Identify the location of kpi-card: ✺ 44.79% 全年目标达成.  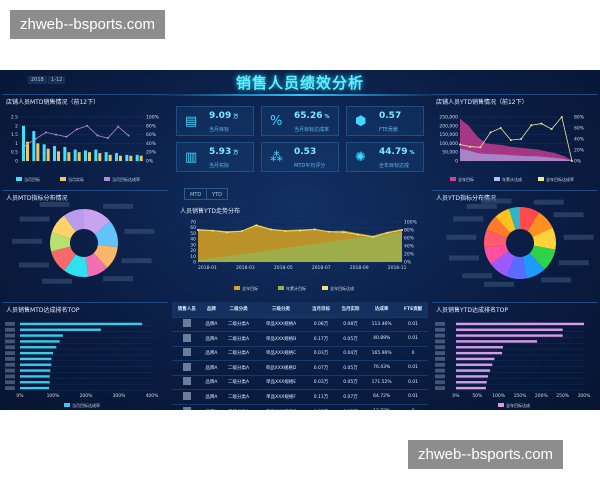
(385, 157).